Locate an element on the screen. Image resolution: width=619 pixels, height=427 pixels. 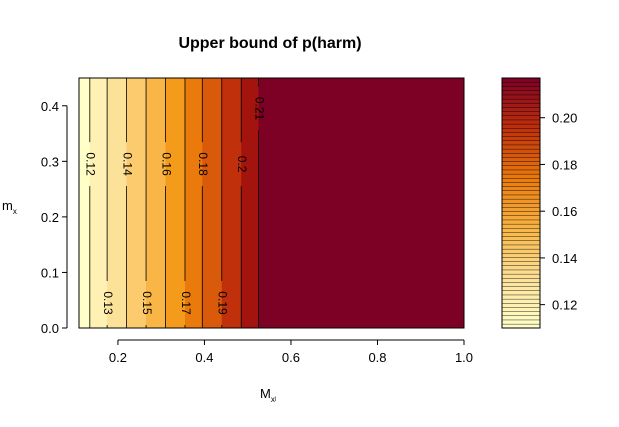
y-axis-label-sub: x is located at coordinates (15, 211).